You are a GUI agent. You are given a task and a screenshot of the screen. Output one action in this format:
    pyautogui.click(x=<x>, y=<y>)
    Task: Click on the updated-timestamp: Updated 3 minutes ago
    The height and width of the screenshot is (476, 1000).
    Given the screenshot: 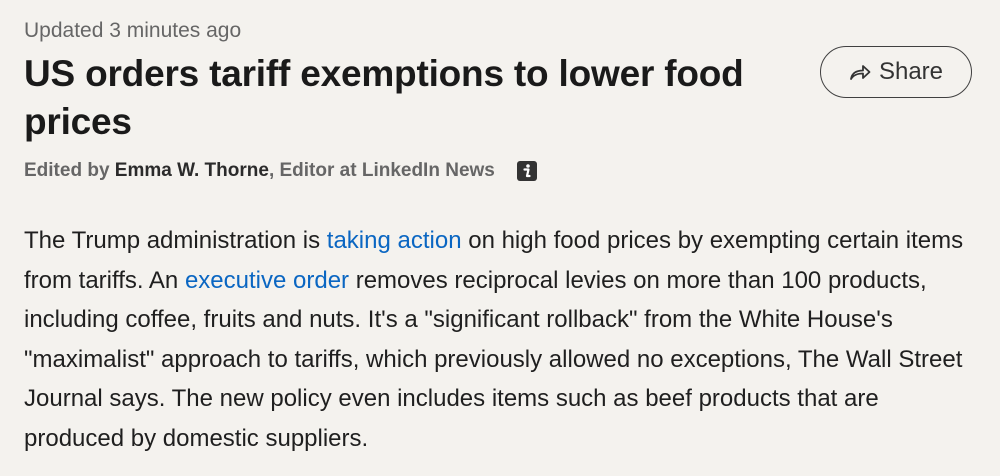 What is the action you would take?
    pyautogui.click(x=133, y=30)
    